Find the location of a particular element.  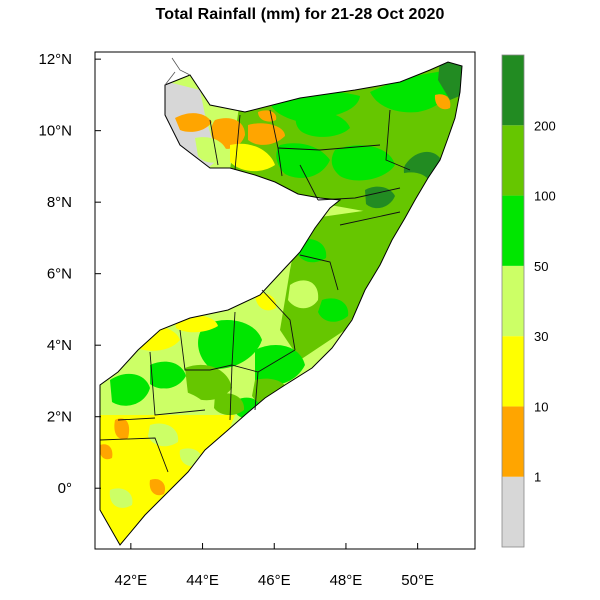

legend-label: 200 is located at coordinates (545, 125).